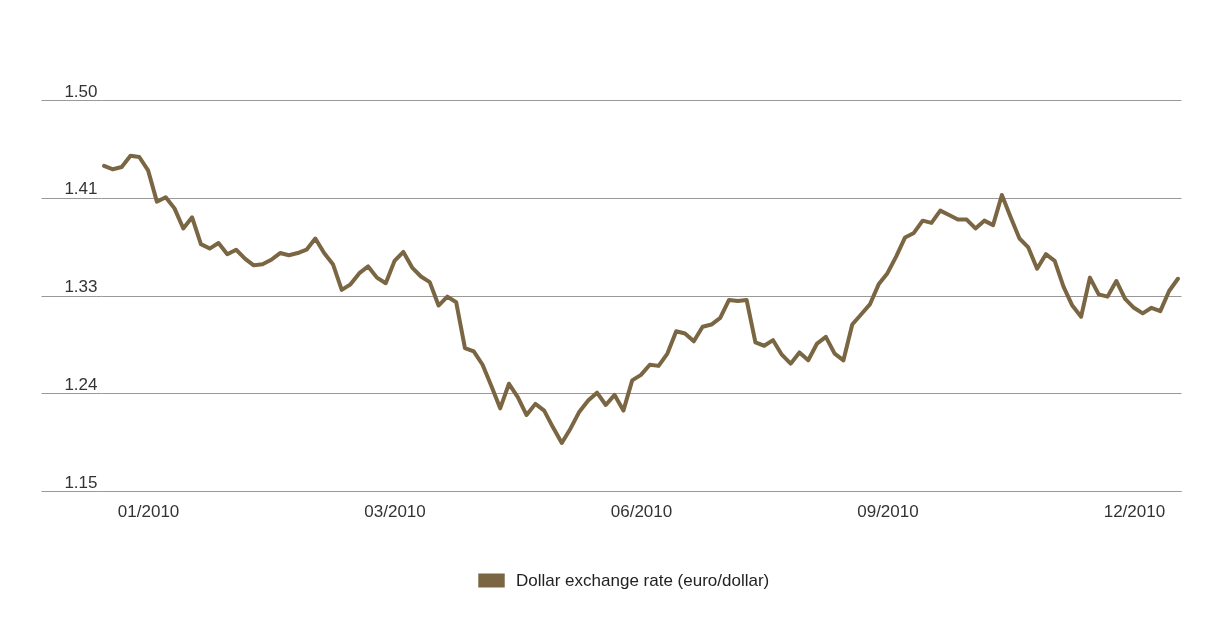 The height and width of the screenshot is (623, 1205). I want to click on y-tick-label: 1.33, so click(81, 286).